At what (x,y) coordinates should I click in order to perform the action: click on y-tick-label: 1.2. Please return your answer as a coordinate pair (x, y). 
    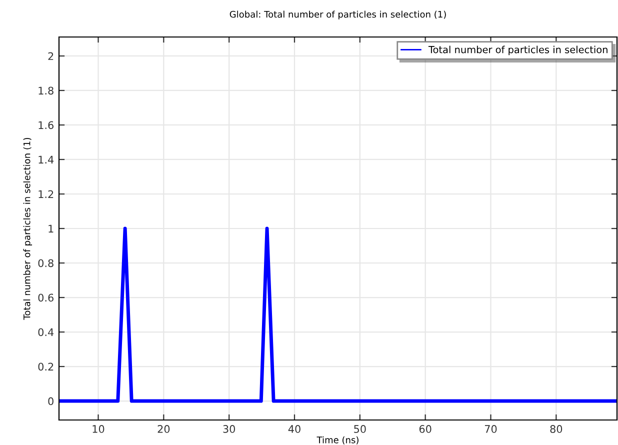
    Looking at the image, I should click on (46, 194).